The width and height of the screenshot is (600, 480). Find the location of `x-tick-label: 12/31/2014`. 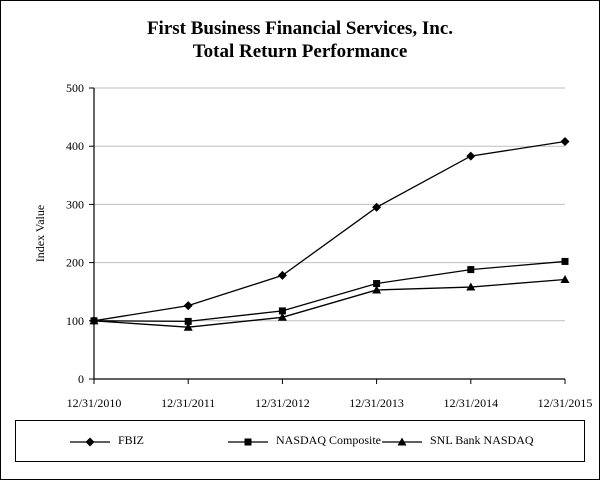

x-tick-label: 12/31/2014 is located at coordinates (470, 403).